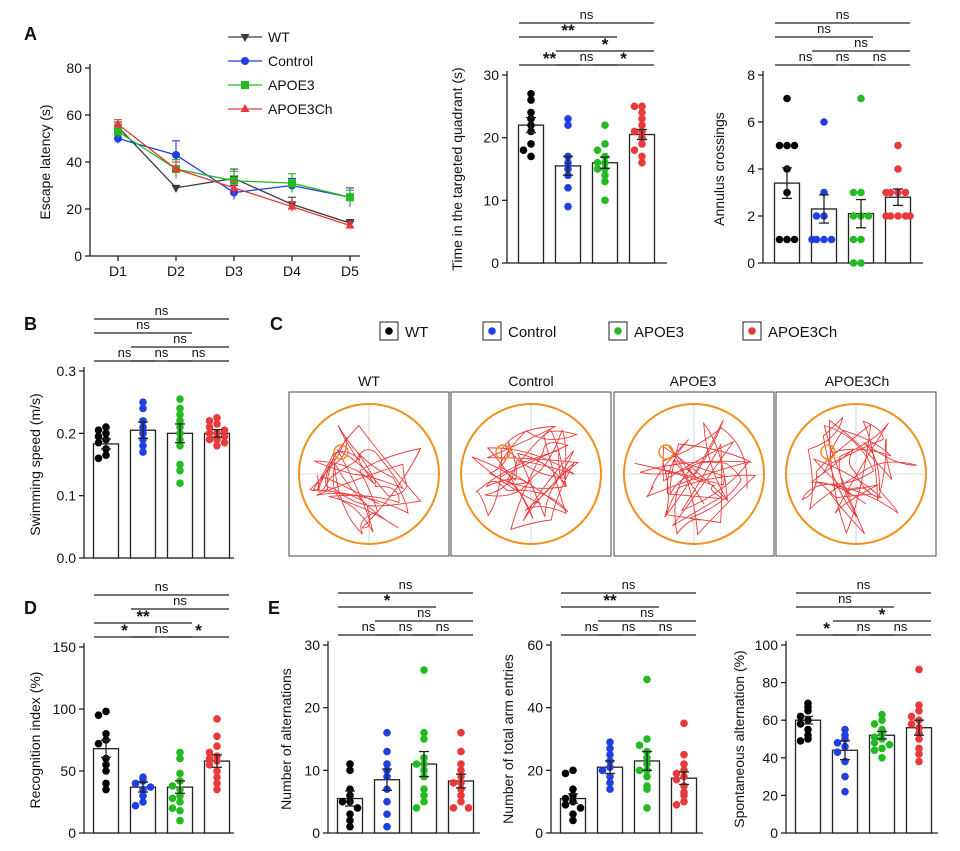 The image size is (960, 851). I want to click on legend-item-wt: WT, so click(403, 331).